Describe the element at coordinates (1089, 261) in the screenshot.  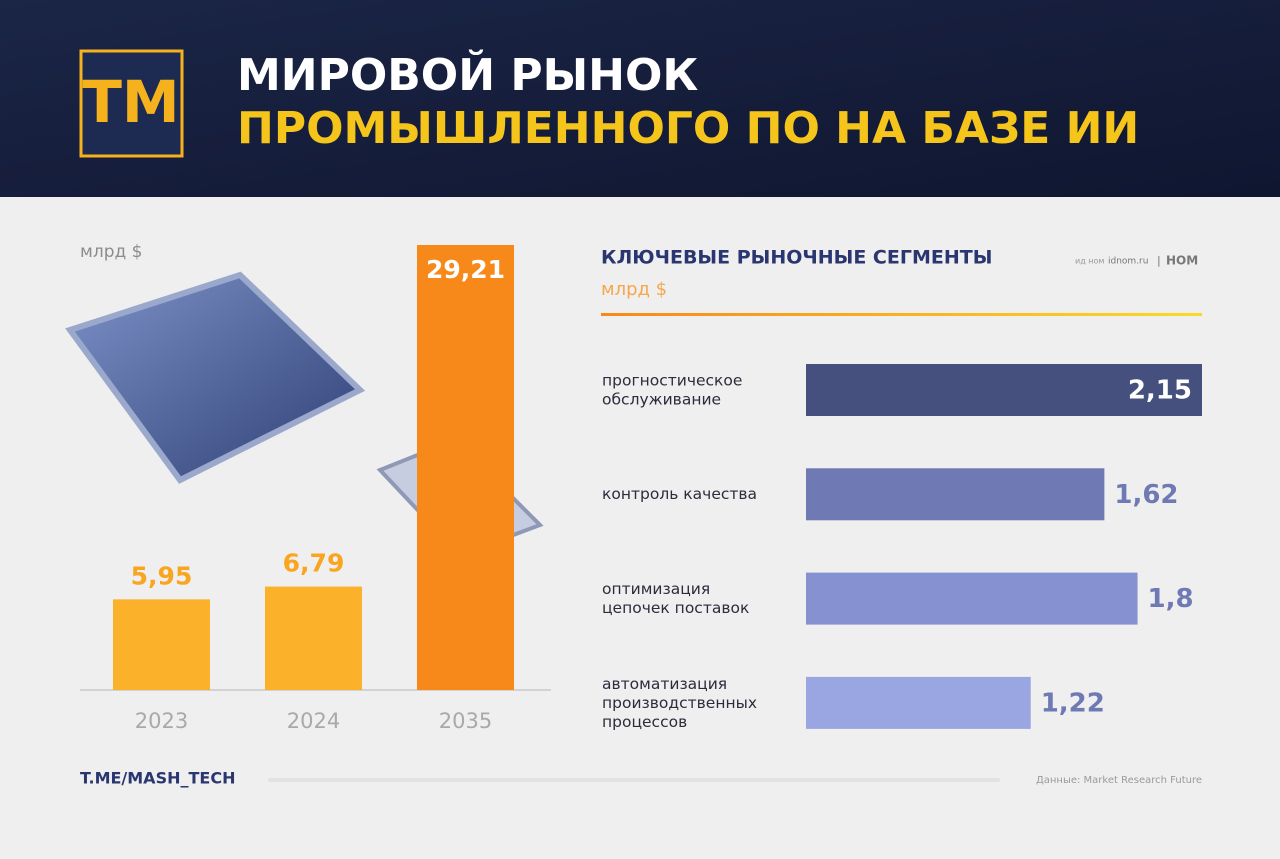
I see `publisher: ид ном` at that location.